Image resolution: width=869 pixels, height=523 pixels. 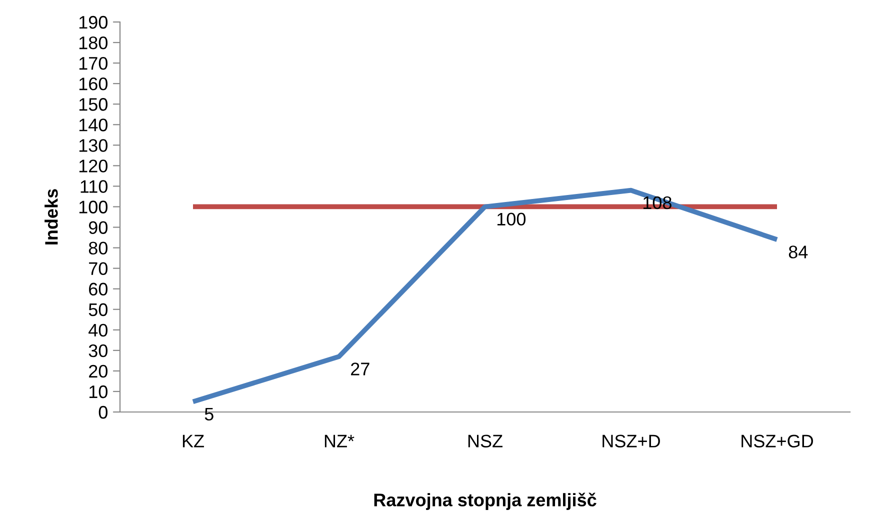 What do you see at coordinates (485, 501) in the screenshot?
I see `x-axis-title: Razvojna stopnja zemljišč` at bounding box center [485, 501].